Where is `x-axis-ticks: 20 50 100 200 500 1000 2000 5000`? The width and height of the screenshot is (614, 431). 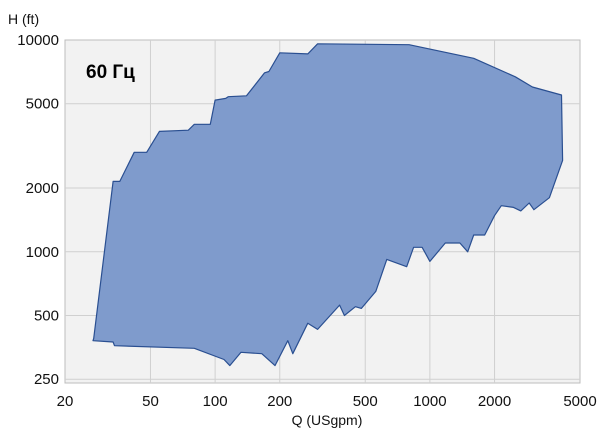
x-axis-ticks: 20 50 100 200 500 1000 2000 5000 is located at coordinates (327, 401).